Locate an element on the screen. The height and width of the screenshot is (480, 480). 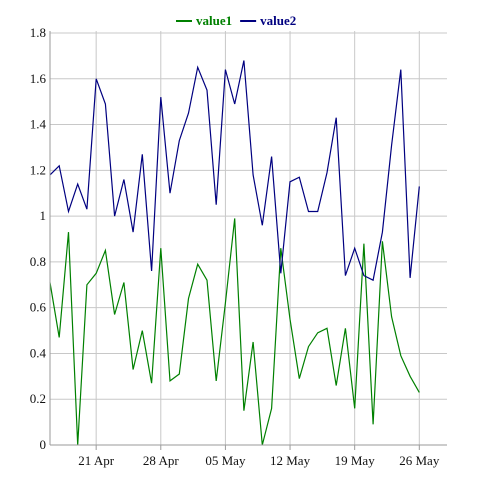
y-tick-label: 1.8 is located at coordinates (38, 32).